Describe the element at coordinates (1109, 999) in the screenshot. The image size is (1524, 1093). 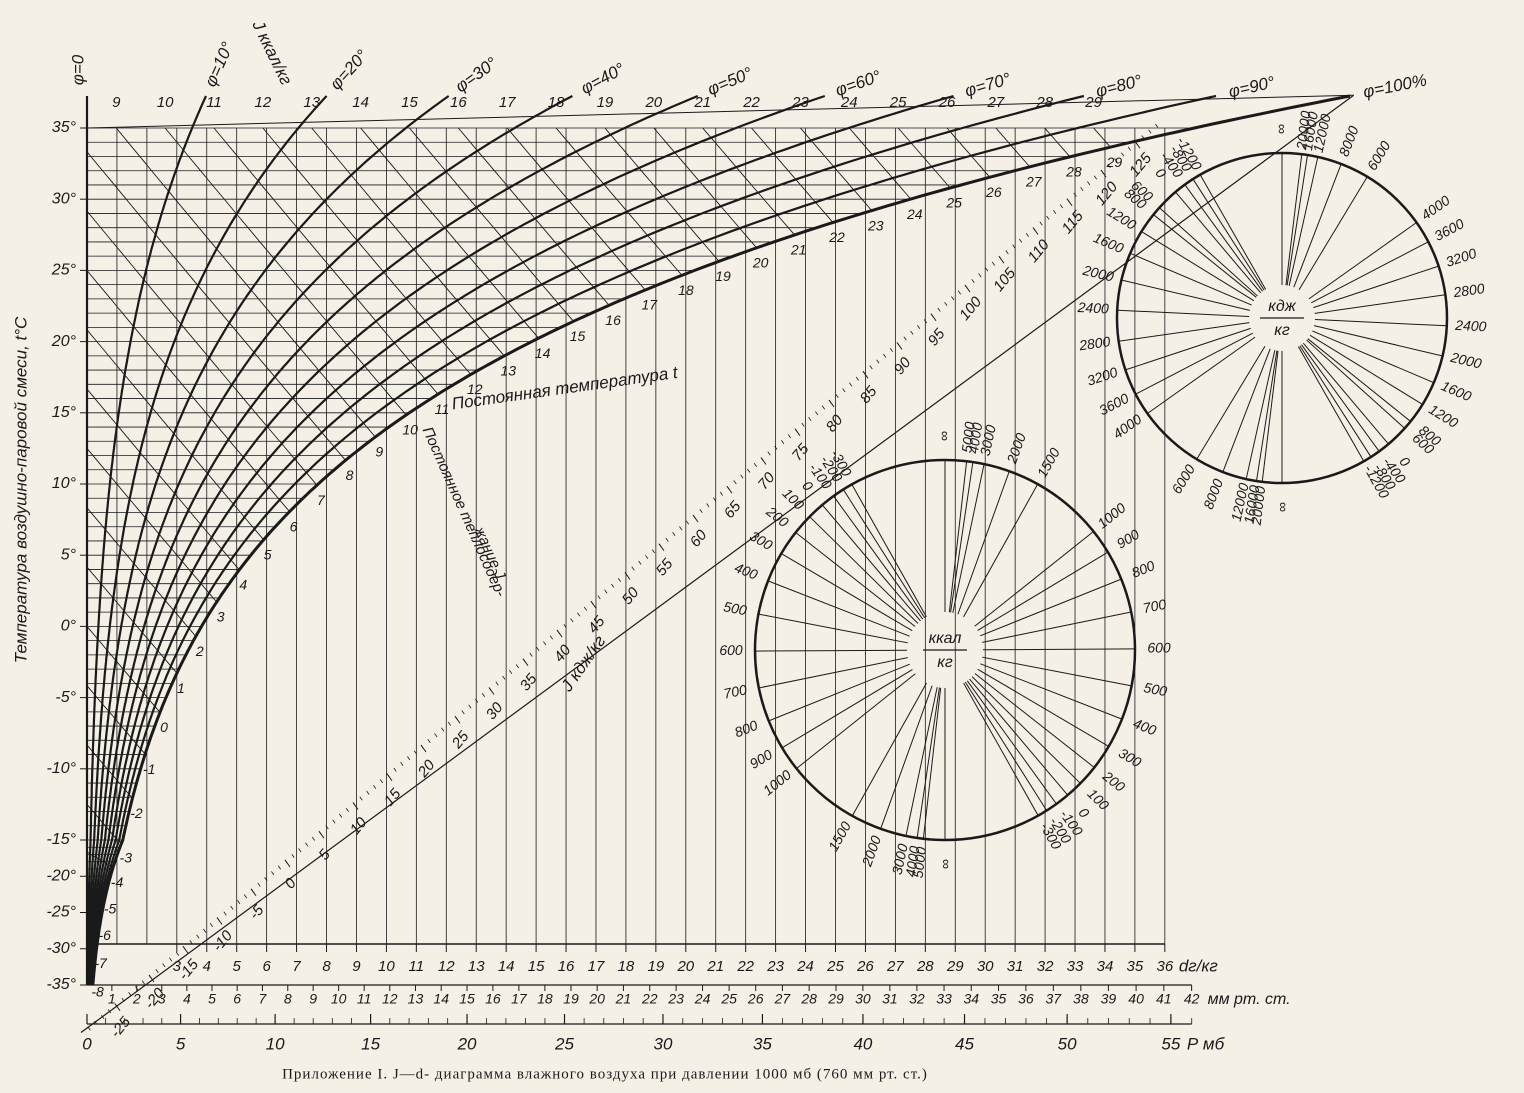
I see `mm-tick-label: 39` at that location.